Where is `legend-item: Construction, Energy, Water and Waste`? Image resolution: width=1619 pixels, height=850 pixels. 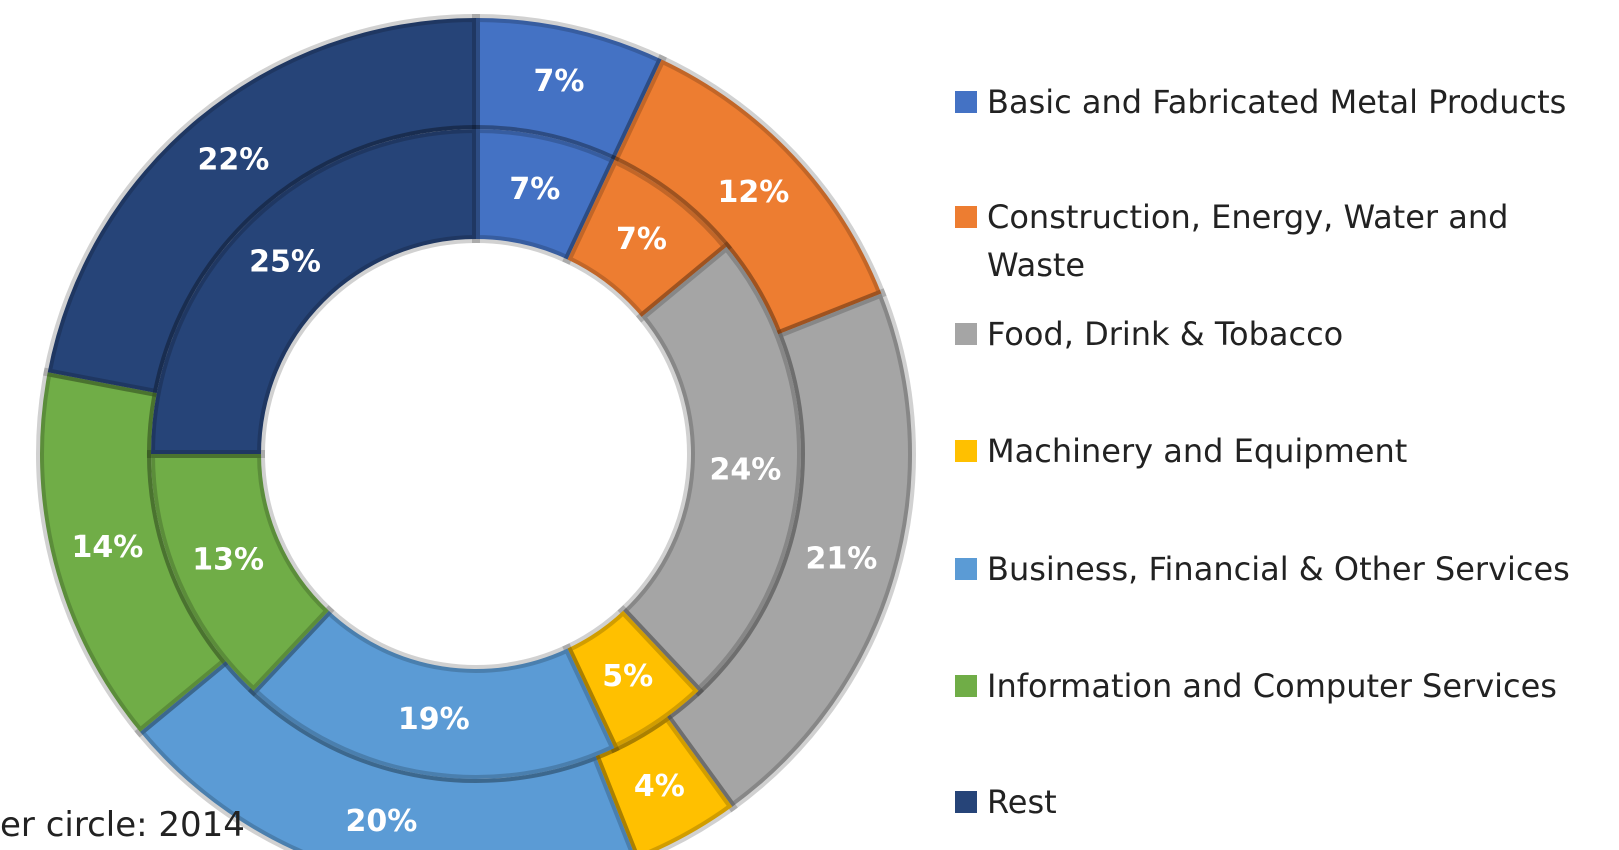 legend-item: Construction, Energy, Water and Waste is located at coordinates (1265, 241).